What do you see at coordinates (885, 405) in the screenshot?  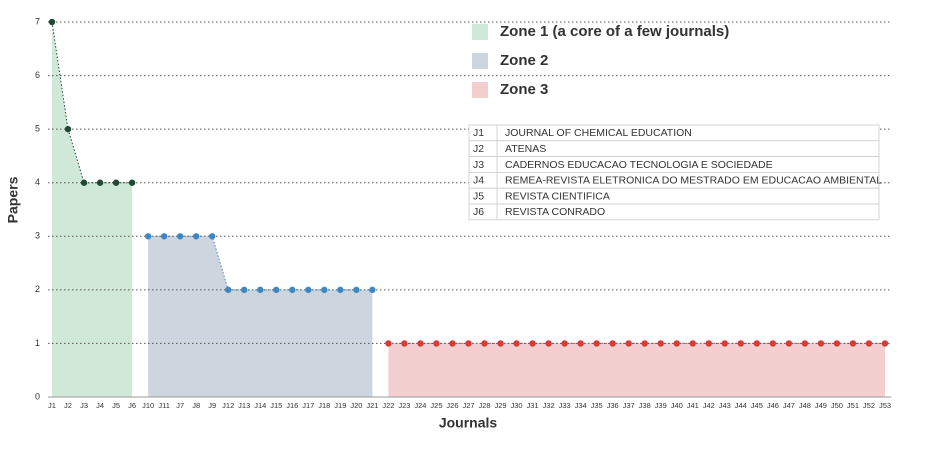 I see `x-tick-label: J53` at bounding box center [885, 405].